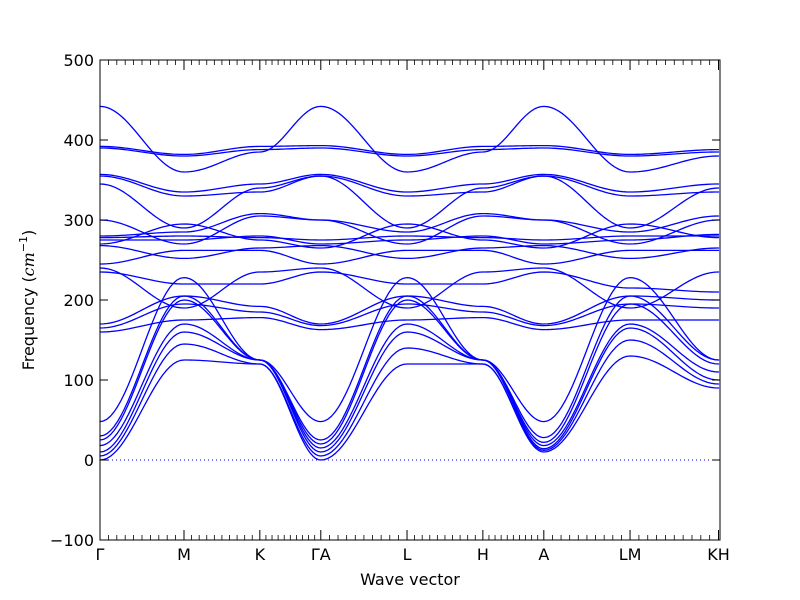 The image size is (800, 600). I want to click on y-tick-label: 300, so click(78, 220).